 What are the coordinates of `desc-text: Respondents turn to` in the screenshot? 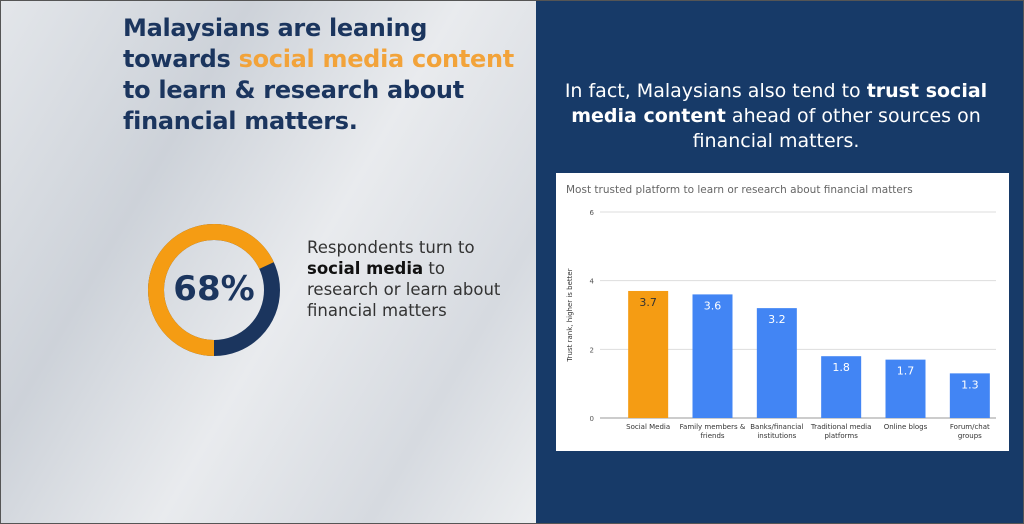 It's located at (391, 247).